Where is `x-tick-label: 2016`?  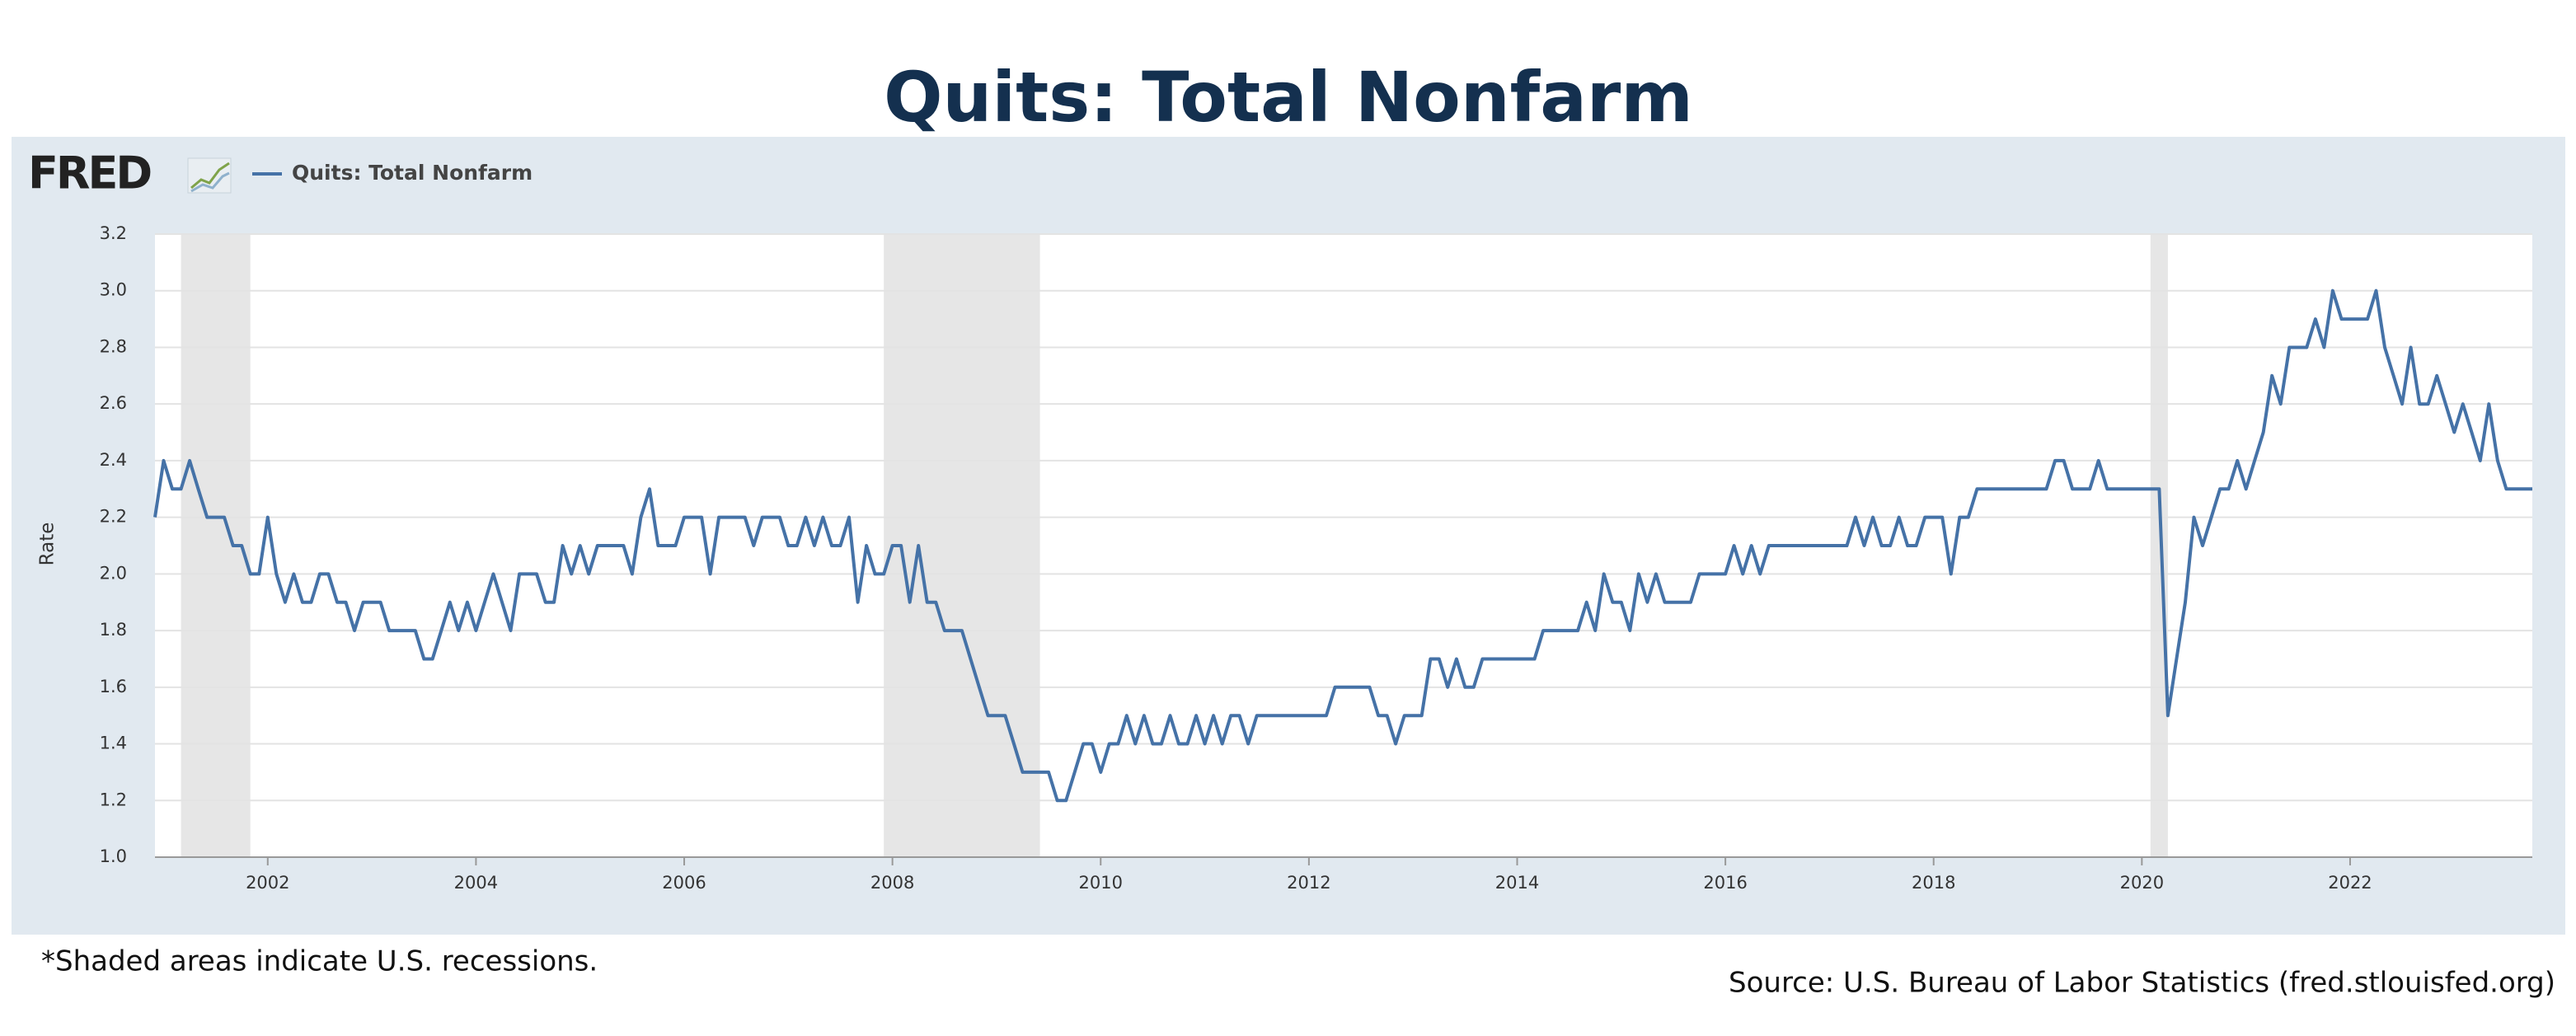
x-tick-label: 2016 is located at coordinates (1725, 883).